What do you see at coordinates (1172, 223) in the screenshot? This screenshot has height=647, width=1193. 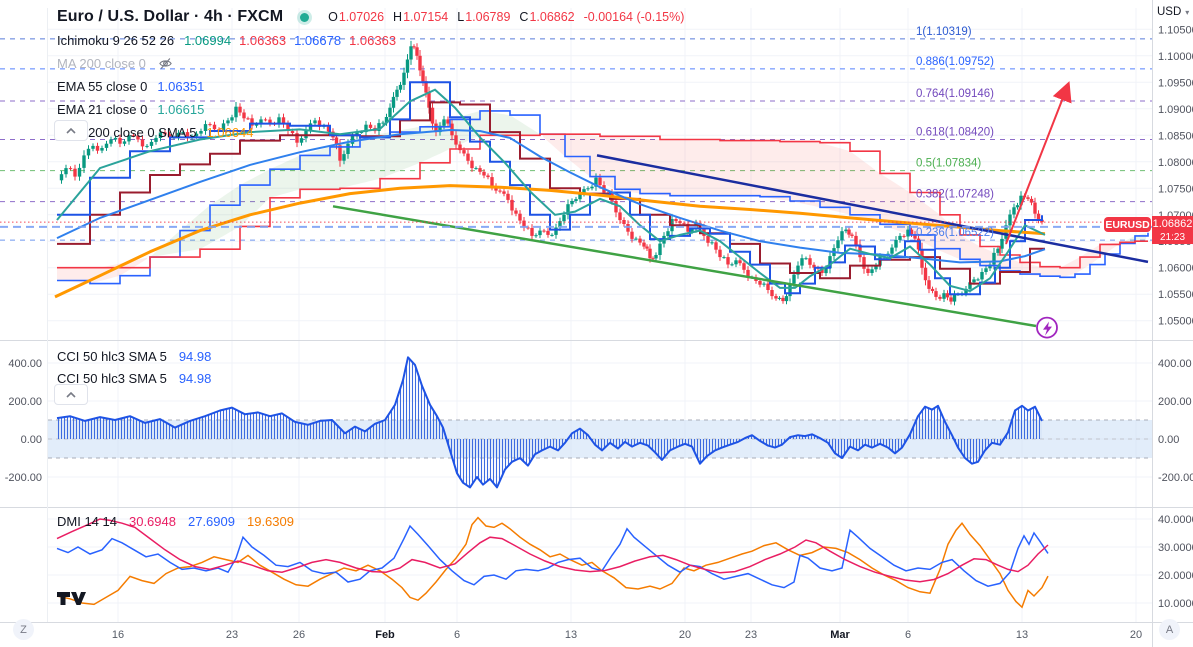 I see `last-price-label: 1.06862` at bounding box center [1172, 223].